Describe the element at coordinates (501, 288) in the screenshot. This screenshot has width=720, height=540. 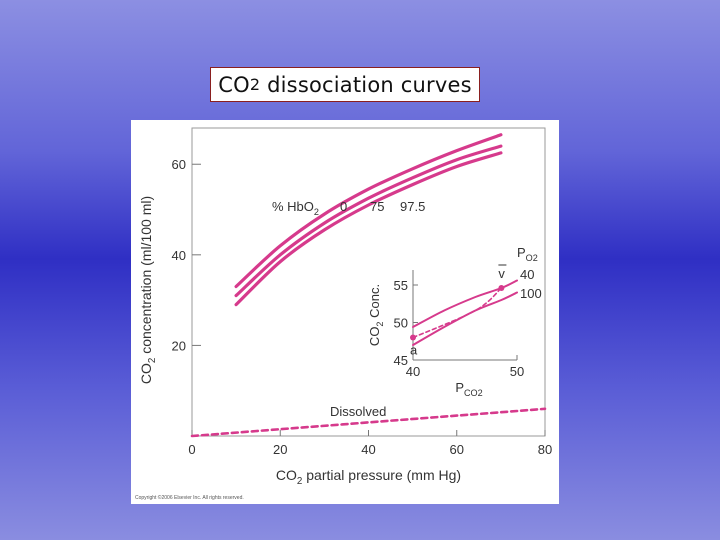
I see `inset-point-v` at that location.